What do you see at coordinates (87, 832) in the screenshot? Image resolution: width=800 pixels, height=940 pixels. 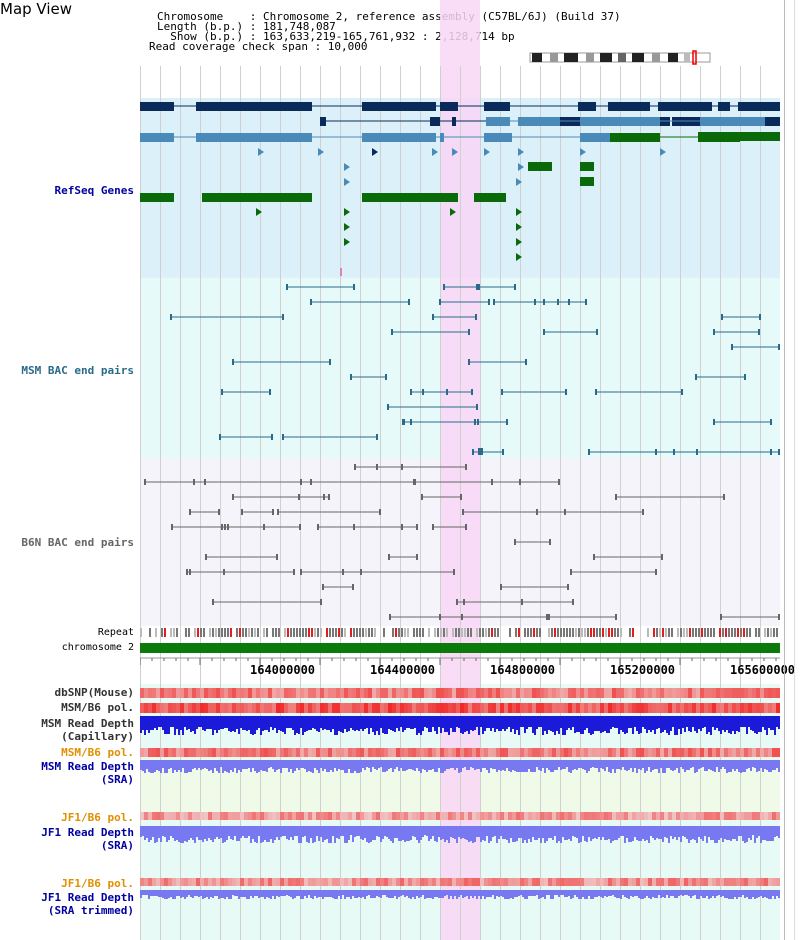 I see `jf1-read-depth-sra-label: JF1 Read Depth` at bounding box center [87, 832].